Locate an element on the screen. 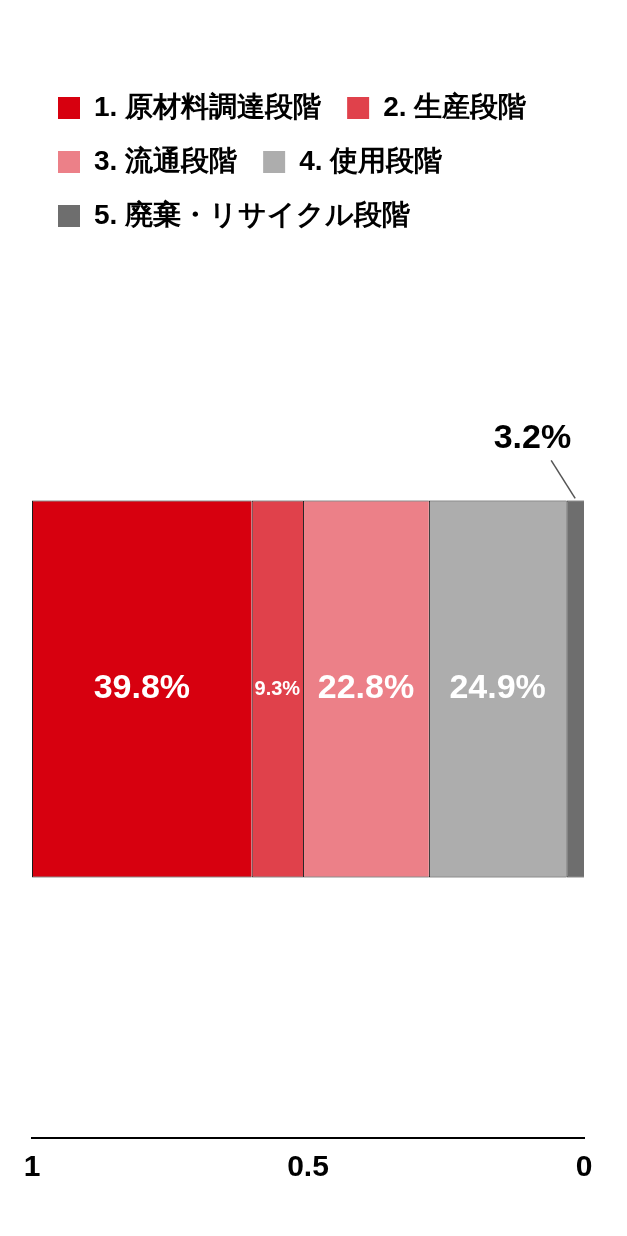  data-label: 3.2% is located at coordinates (532, 435).